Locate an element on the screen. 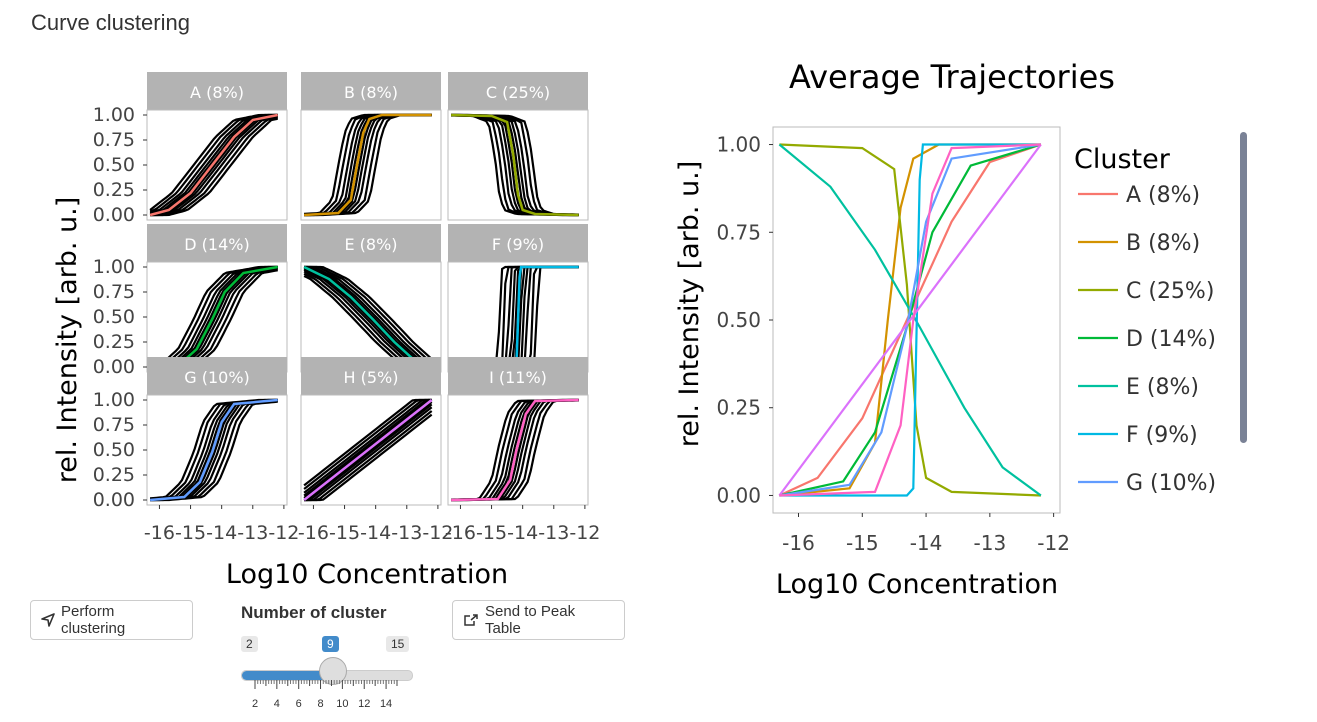 The width and height of the screenshot is (1317, 722). facet-panel-H: H (5%) -16 -15 -14 -13 -12 is located at coordinates (375, 450).